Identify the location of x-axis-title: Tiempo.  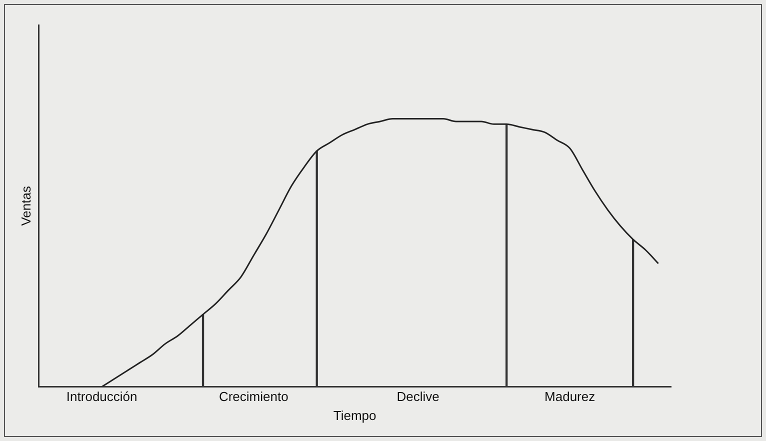
(354, 415).